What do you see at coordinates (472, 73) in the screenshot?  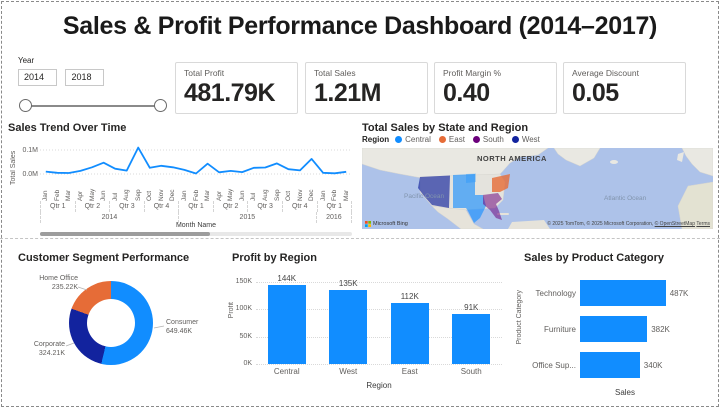 I see `card-label: Profit Margin %` at bounding box center [472, 73].